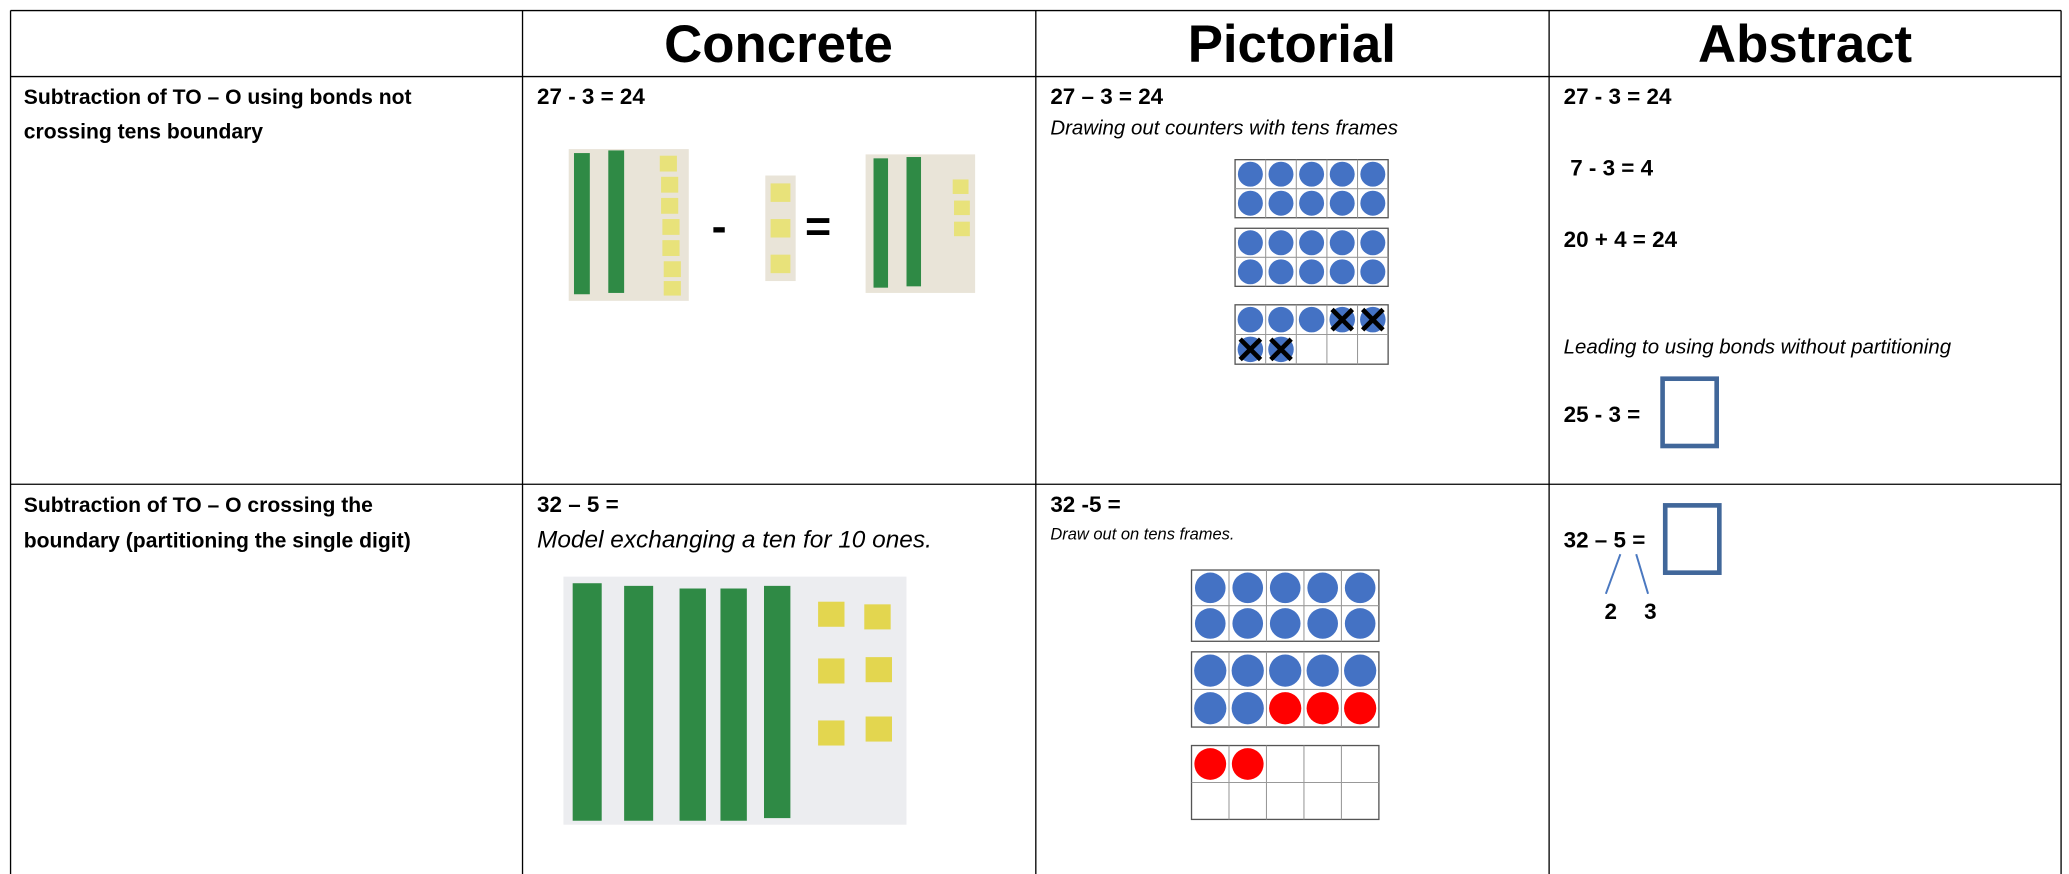 The image size is (2069, 874). Describe the element at coordinates (719, 225) in the screenshot. I see `operator: -` at that location.